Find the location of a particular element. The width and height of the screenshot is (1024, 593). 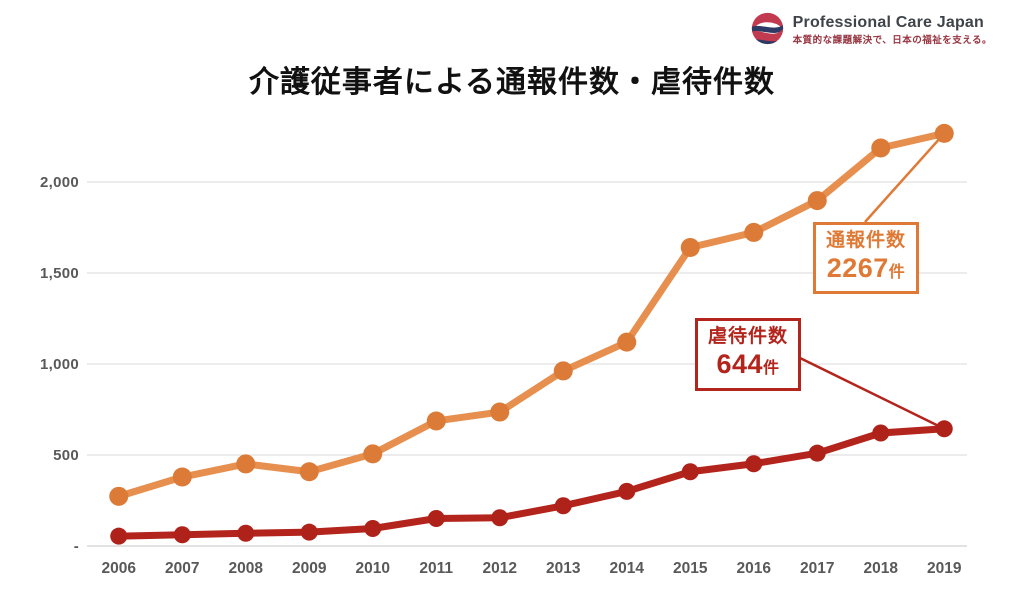

x-tick-label: 2013 is located at coordinates (563, 568).